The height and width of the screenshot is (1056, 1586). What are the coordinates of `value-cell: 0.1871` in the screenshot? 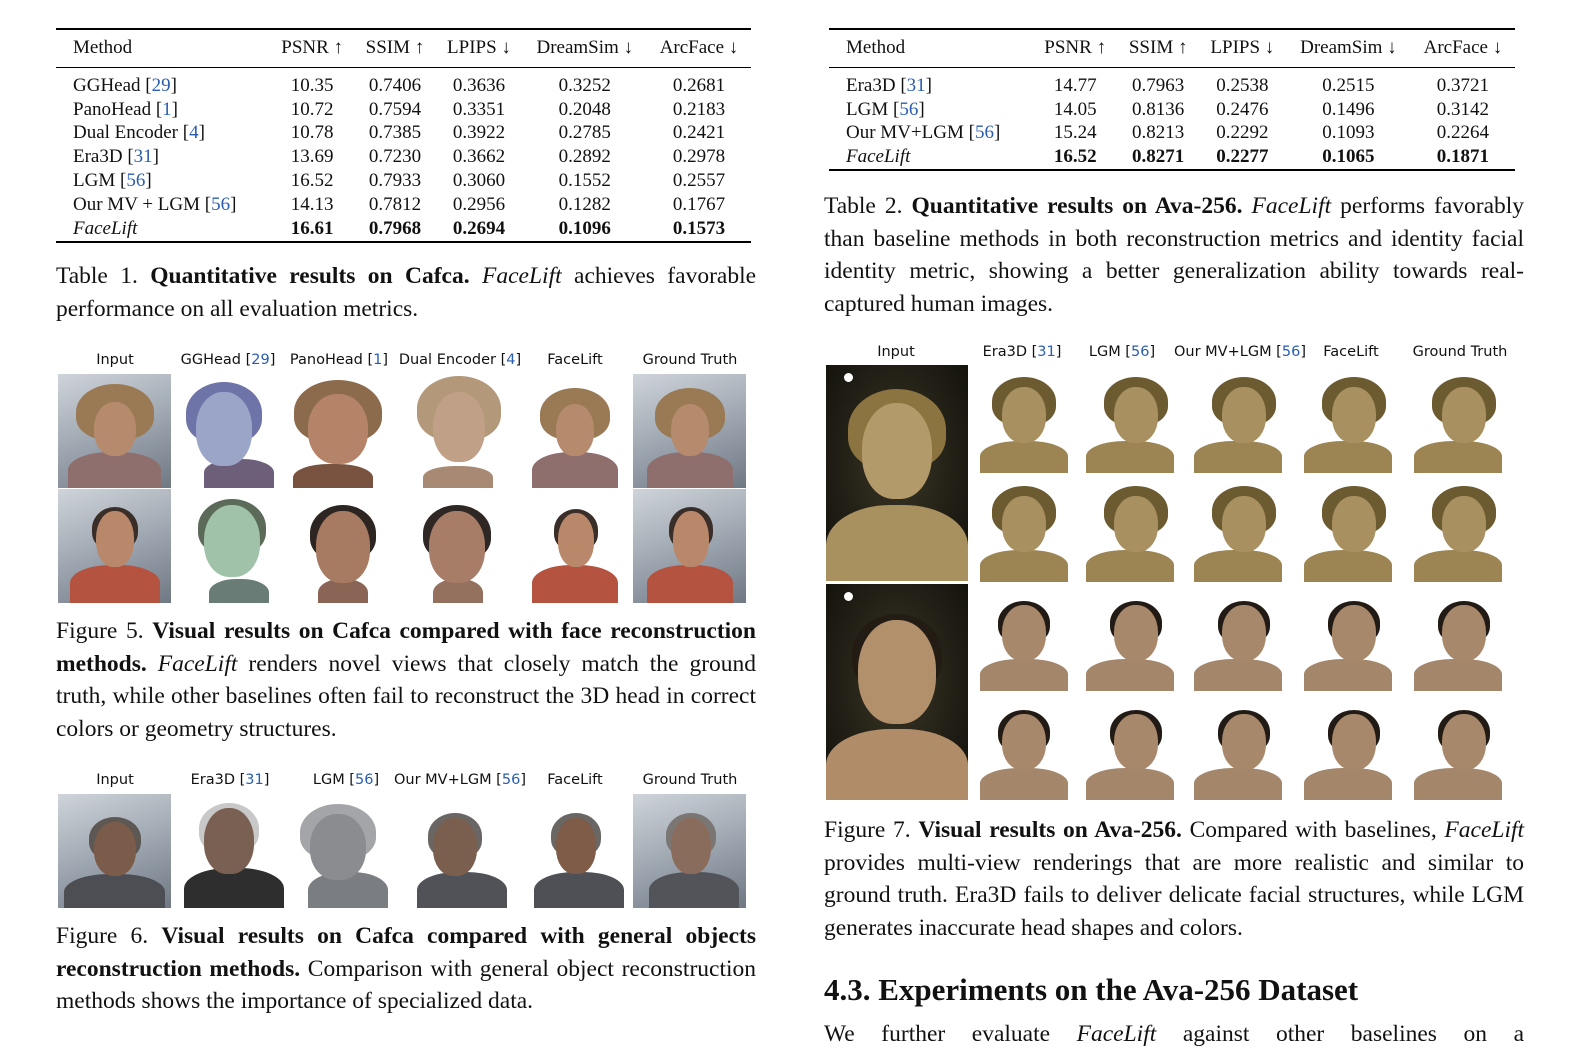 It's located at (1463, 157).